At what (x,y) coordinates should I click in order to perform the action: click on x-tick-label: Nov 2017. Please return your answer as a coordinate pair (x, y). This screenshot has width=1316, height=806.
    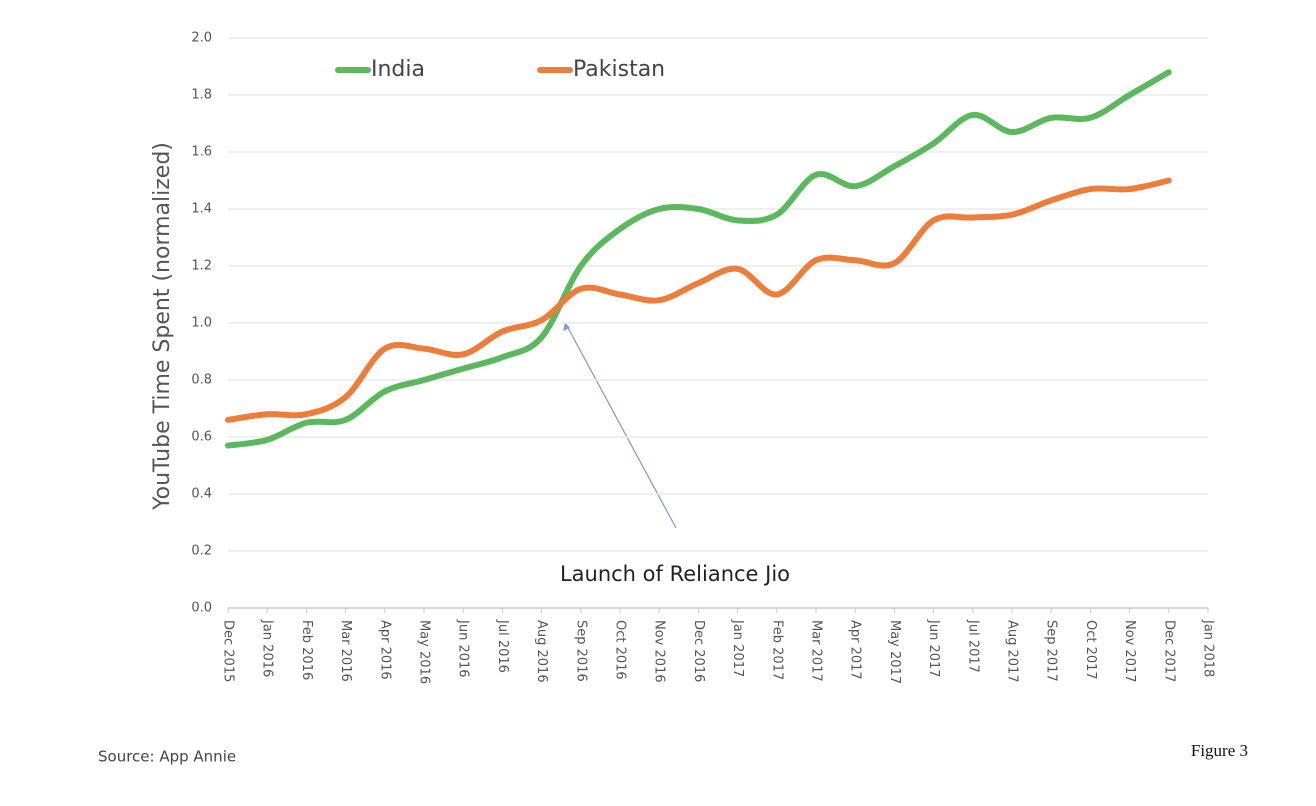
    Looking at the image, I should click on (1129, 651).